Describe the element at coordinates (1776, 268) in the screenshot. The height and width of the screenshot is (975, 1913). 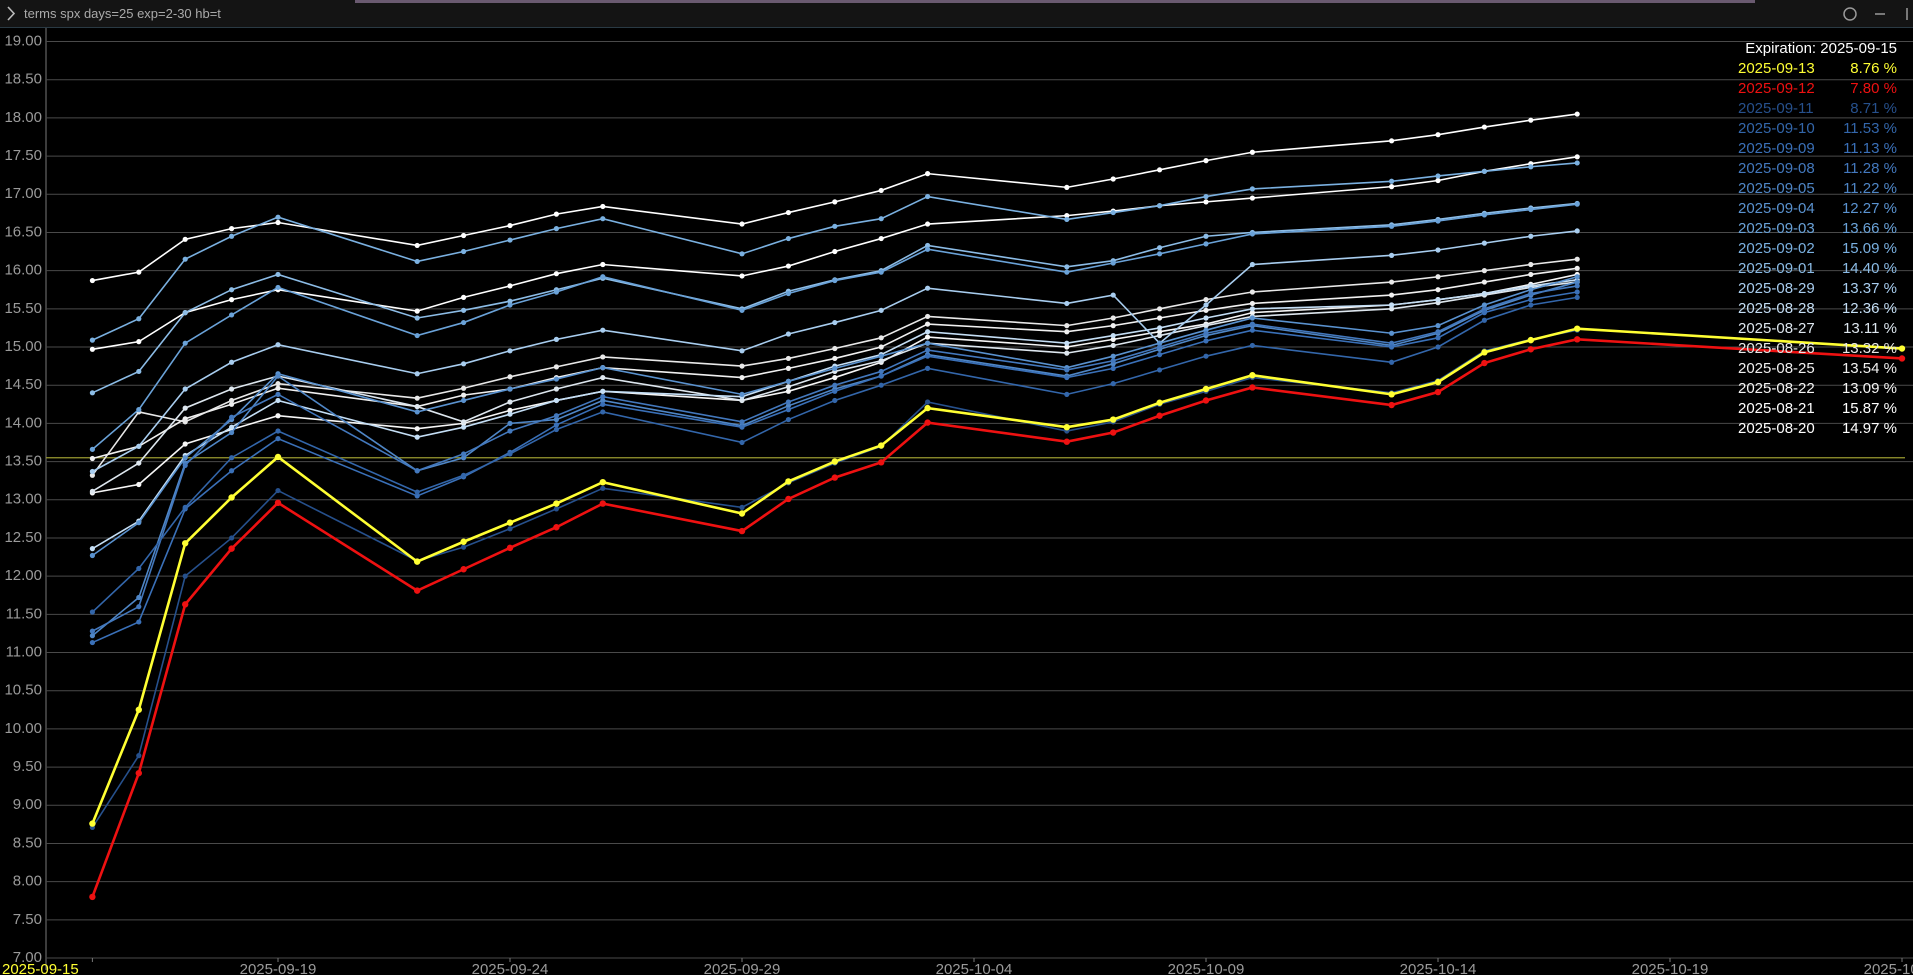
I see `legend-label: 2025-09-01` at that location.